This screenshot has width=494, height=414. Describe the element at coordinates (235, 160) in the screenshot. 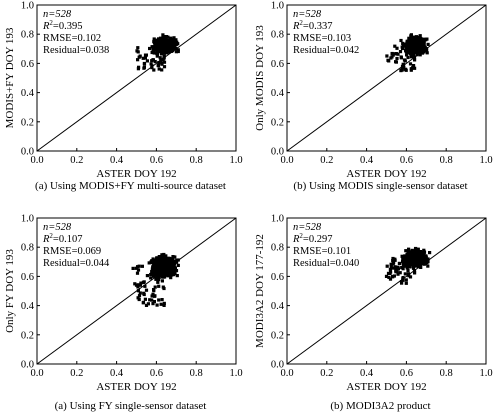

I see `x-tick-label: 1.0` at that location.